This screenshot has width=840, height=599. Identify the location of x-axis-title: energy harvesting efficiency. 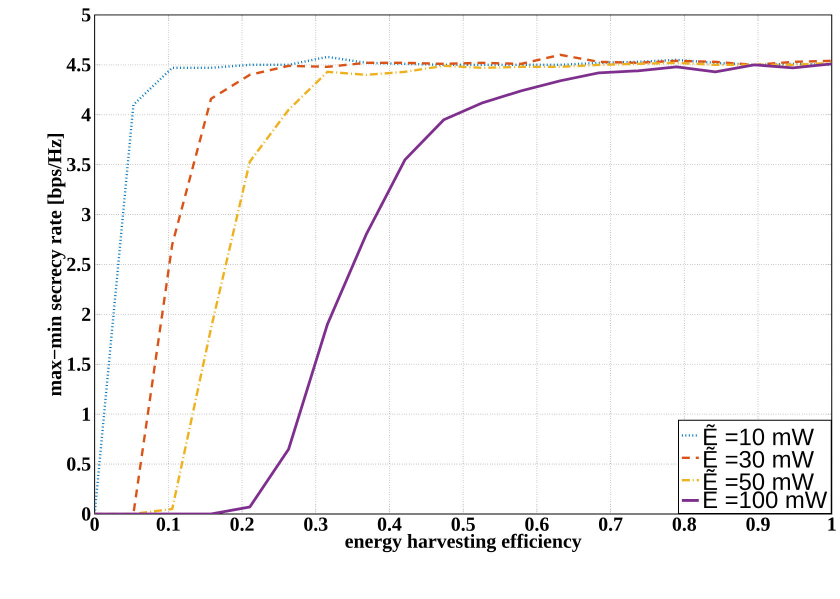
(463, 543).